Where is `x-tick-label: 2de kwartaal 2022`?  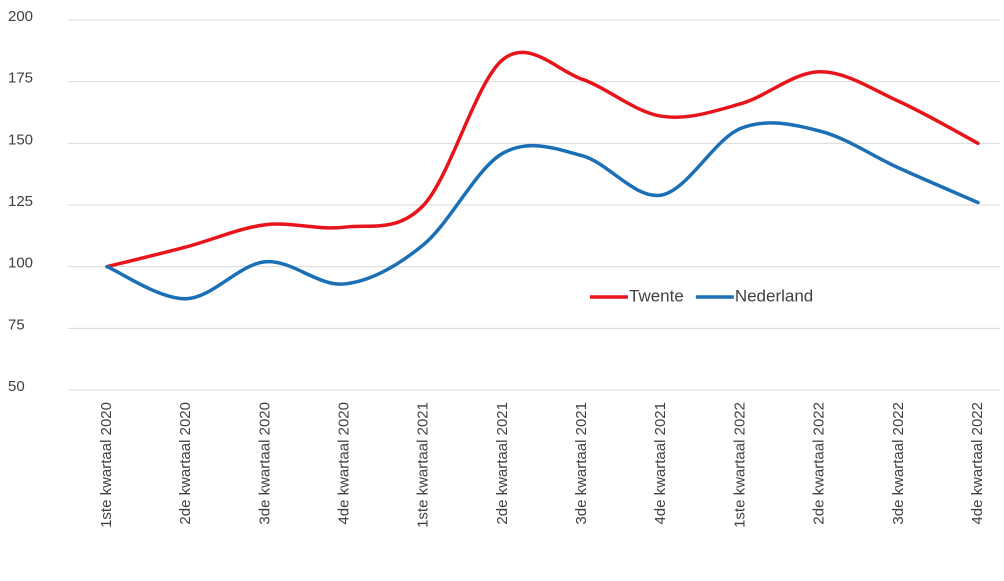 x-tick-label: 2de kwartaal 2022 is located at coordinates (819, 463).